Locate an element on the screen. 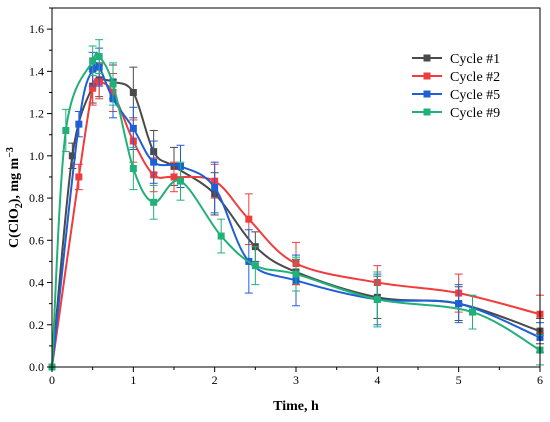  x-tick-label: 3 is located at coordinates (296, 380).